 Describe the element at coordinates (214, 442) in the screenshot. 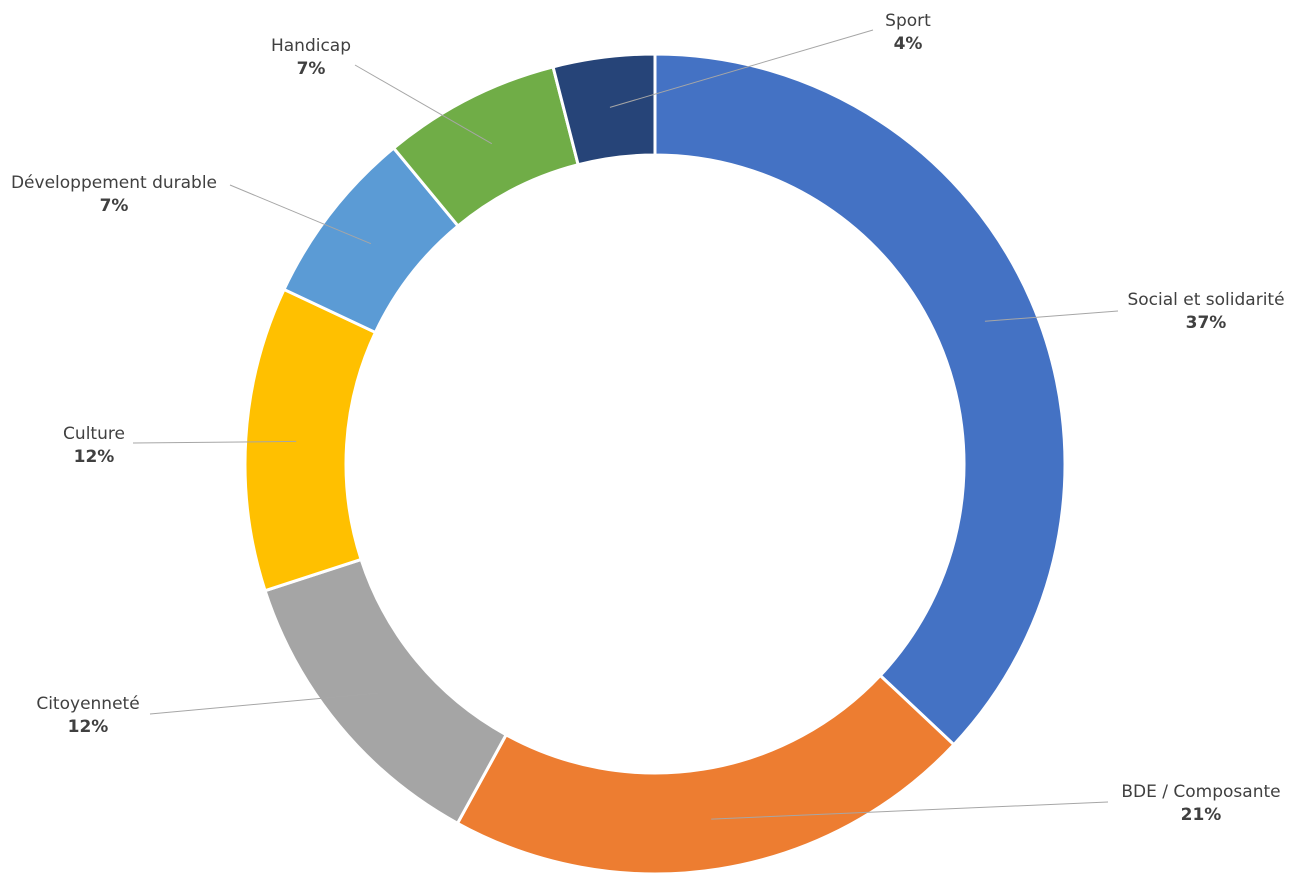

I see `leader-line-culture` at that location.